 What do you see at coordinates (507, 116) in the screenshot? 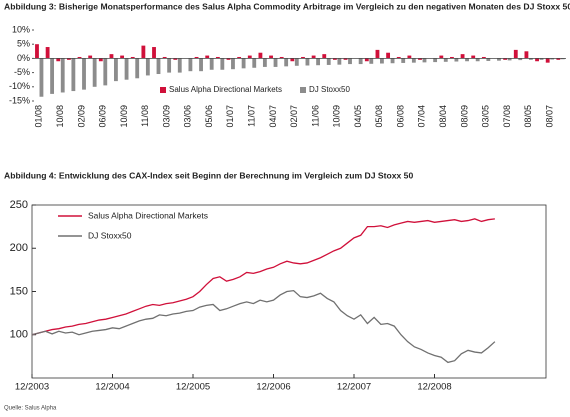
I see `x-tick-label: 07/08` at bounding box center [507, 116].